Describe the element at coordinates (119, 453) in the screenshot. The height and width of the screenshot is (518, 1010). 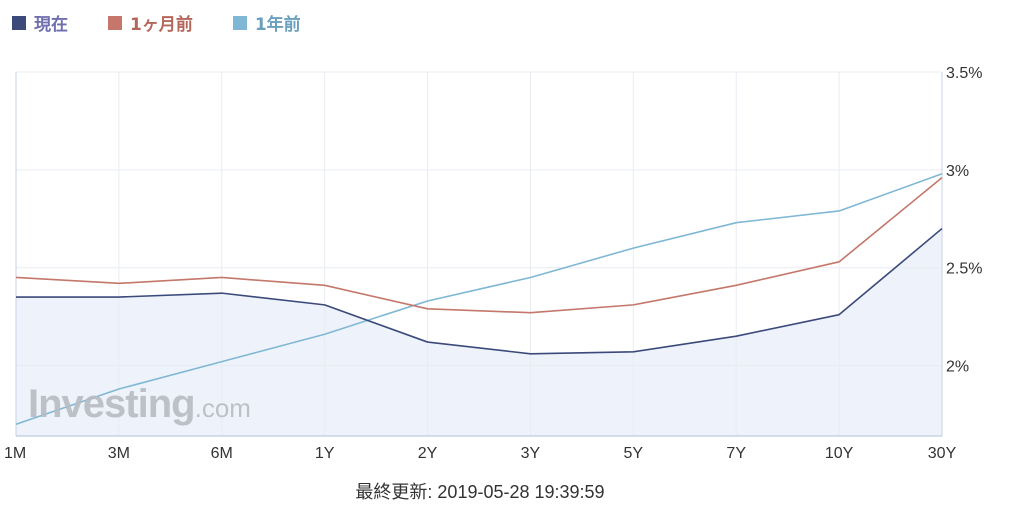
I see `x-tick-label: 3M` at that location.